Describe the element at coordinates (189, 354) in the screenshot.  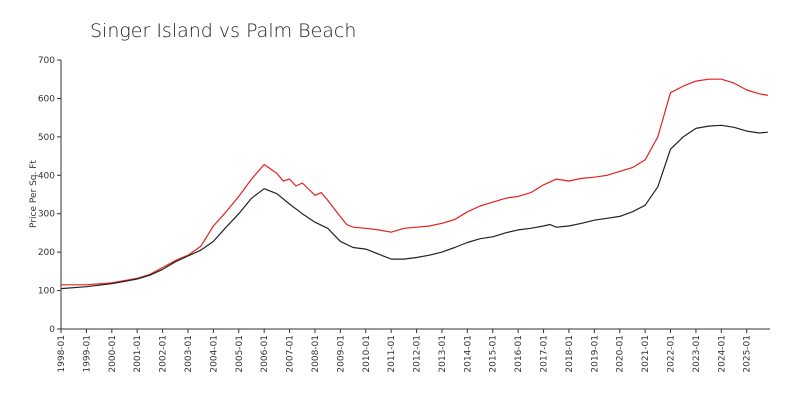
I see `x-tick-label: 2003-01` at that location.